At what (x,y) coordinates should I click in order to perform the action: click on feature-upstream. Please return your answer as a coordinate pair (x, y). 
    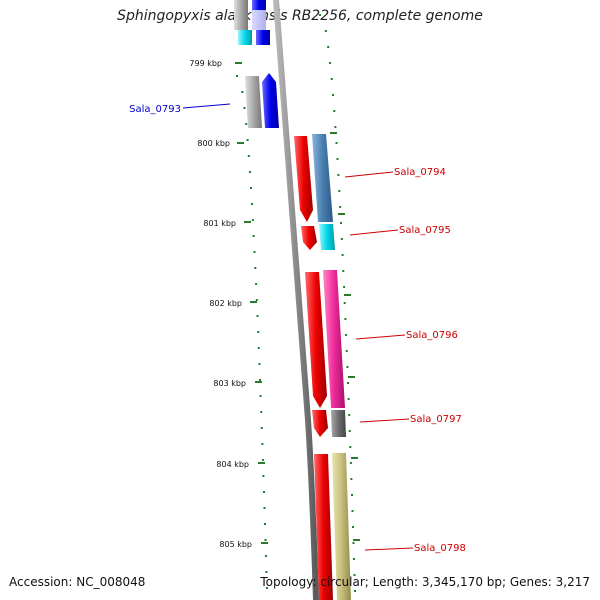
    Looking at the image, I should click on (252, 22).